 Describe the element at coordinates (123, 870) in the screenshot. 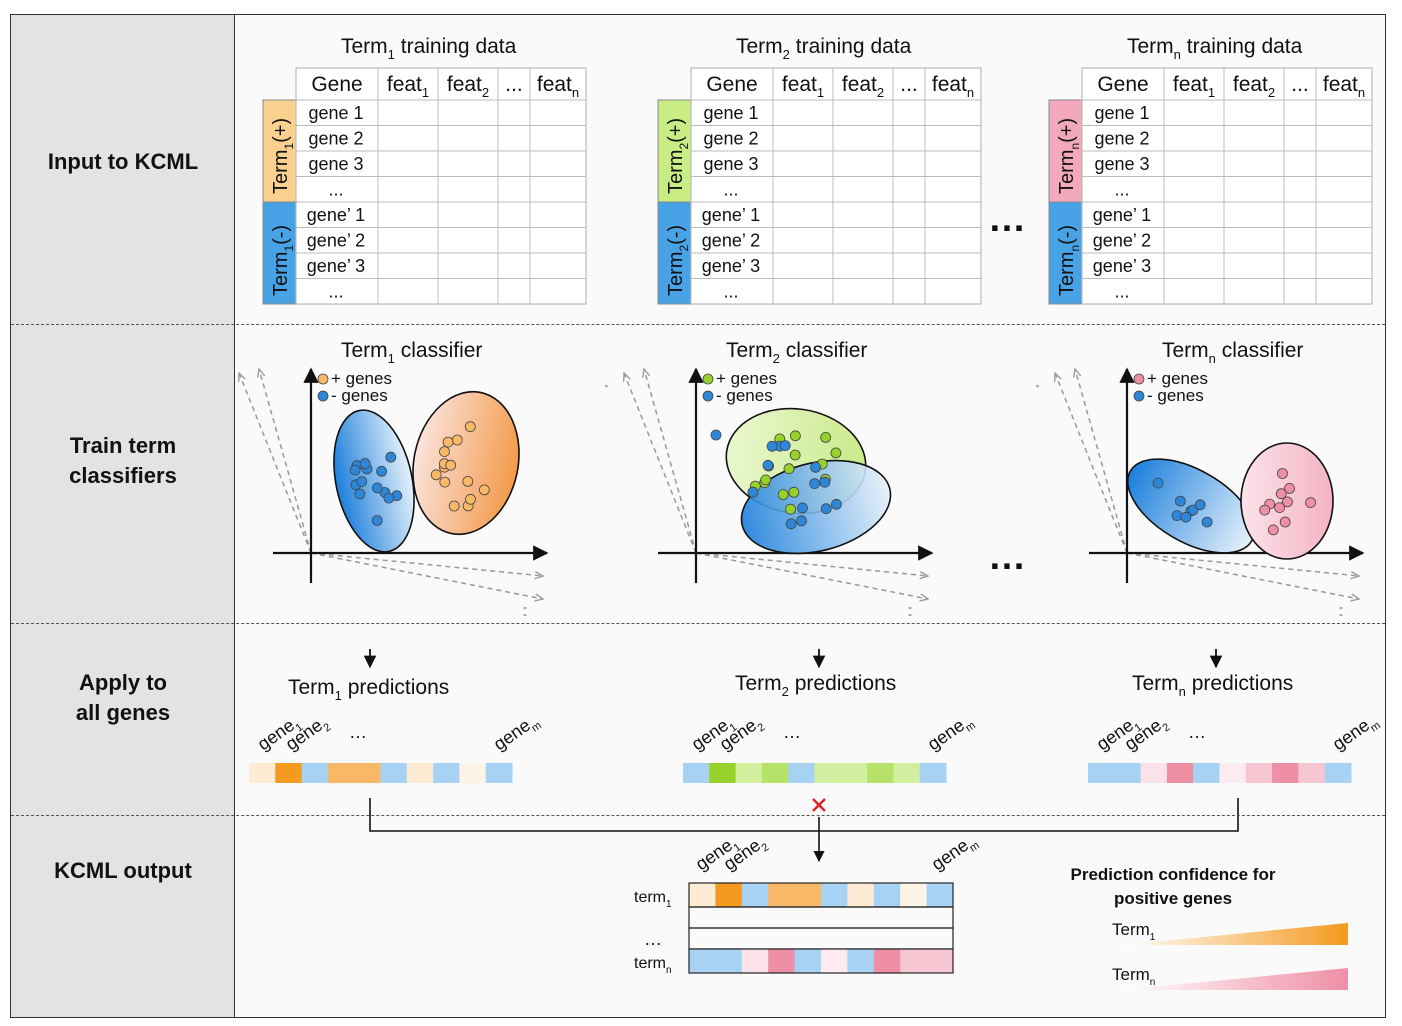

I see `stage-label-output: KCML output` at that location.